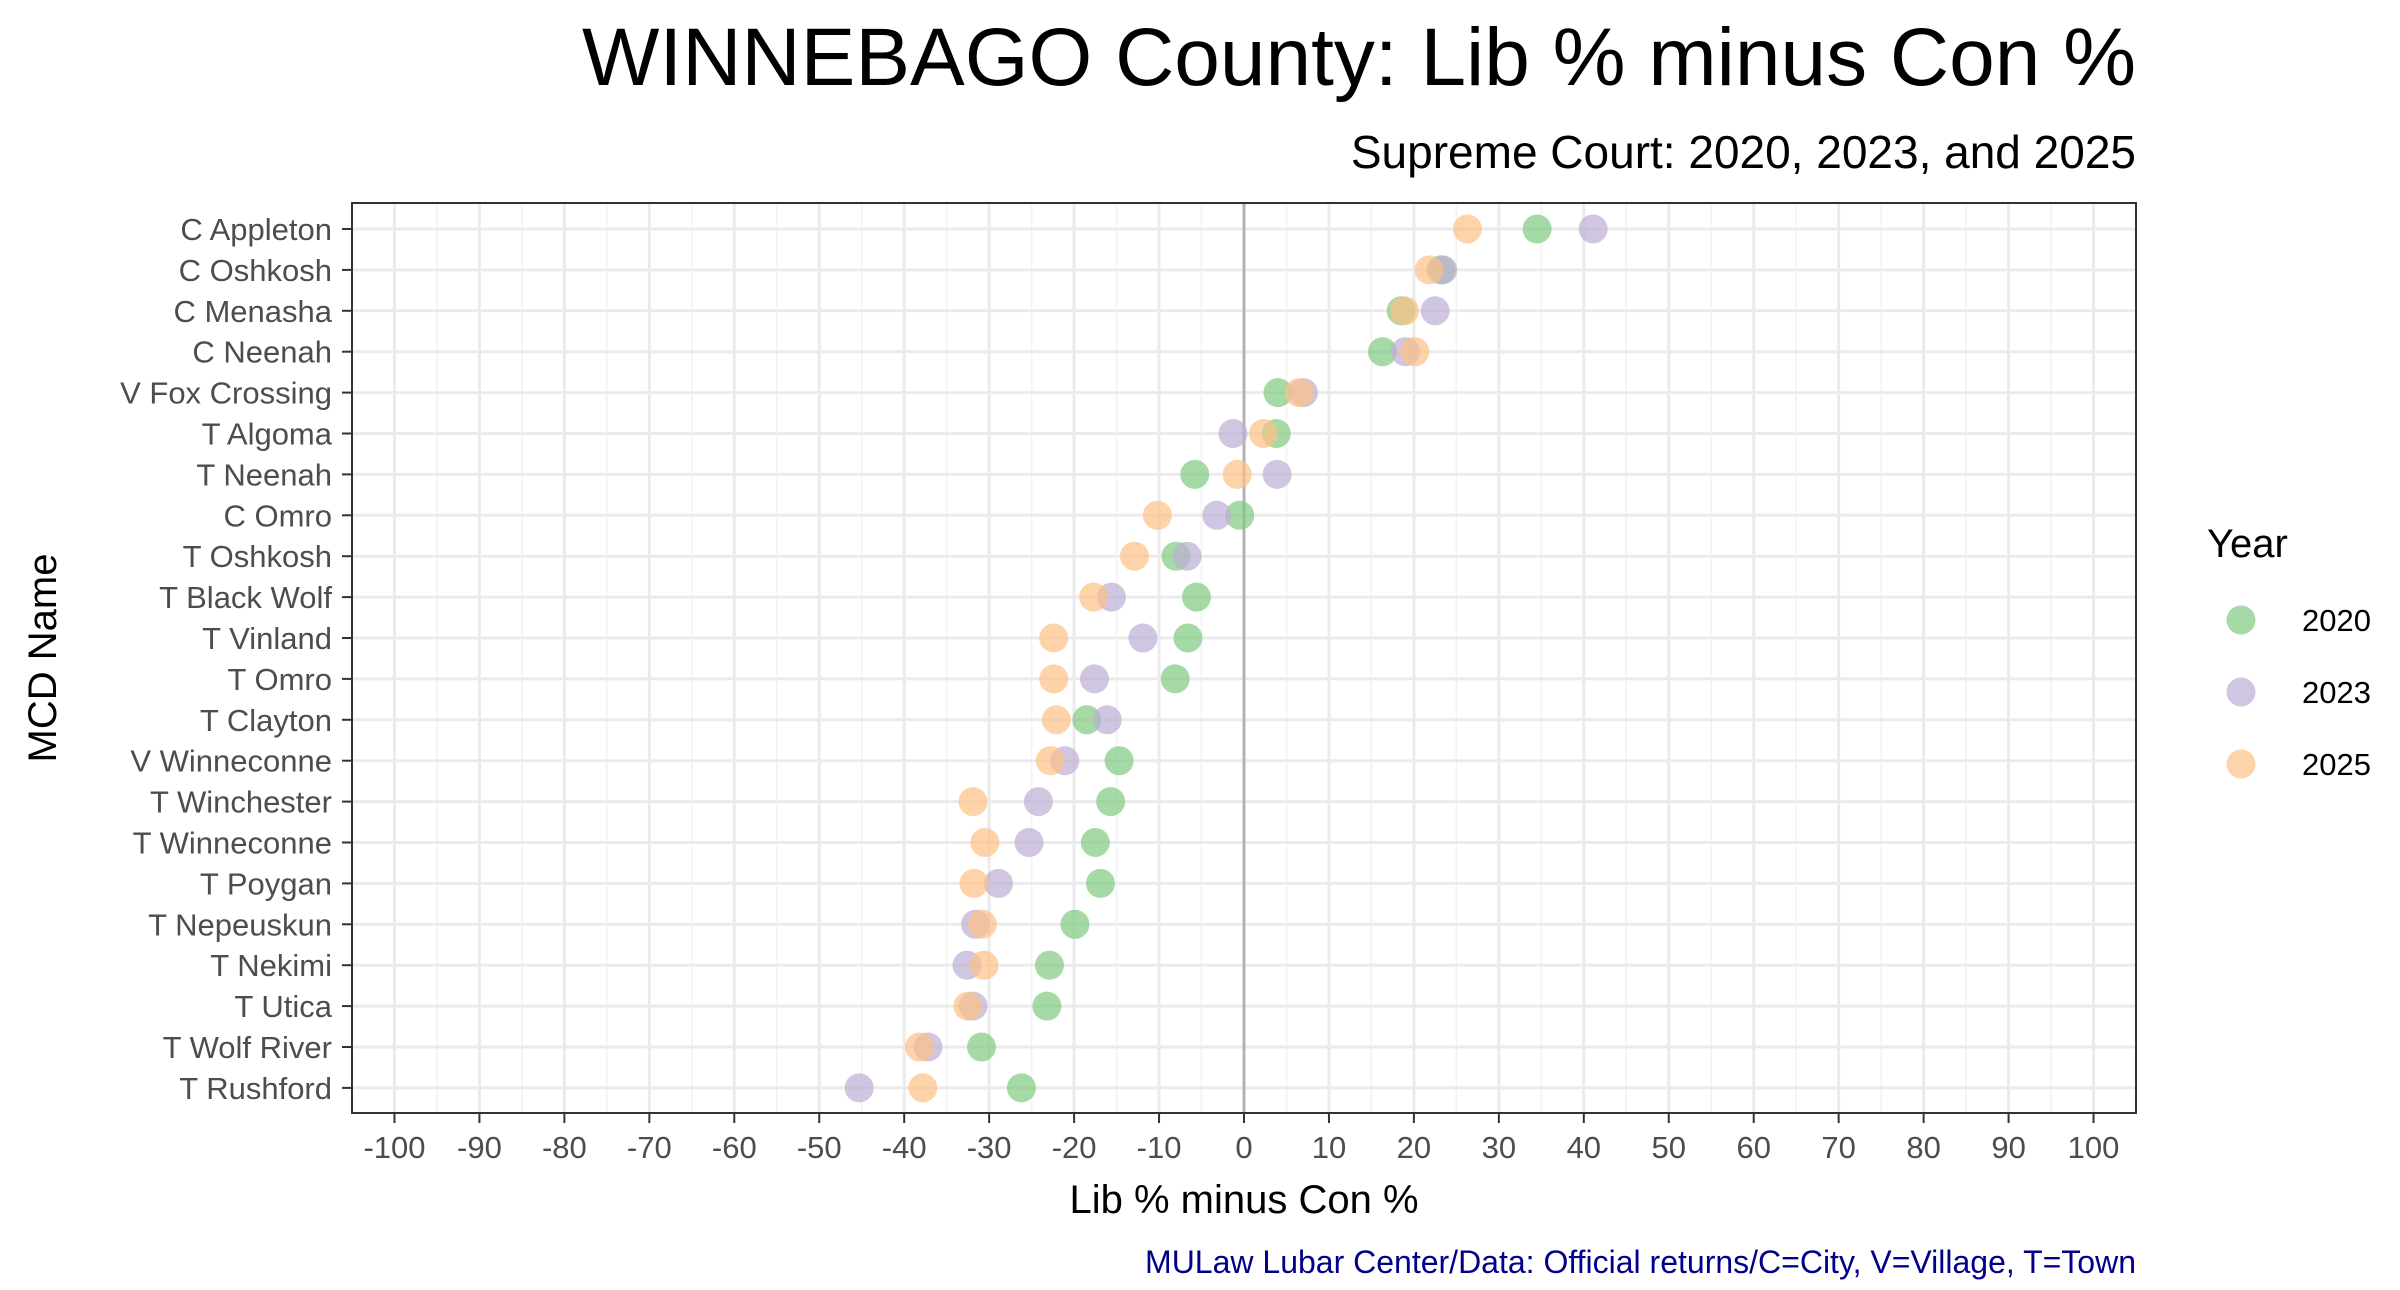  I want to click on chart-subtitle: Supreme Court: 2020, 2023, and 2025, so click(1743, 152).